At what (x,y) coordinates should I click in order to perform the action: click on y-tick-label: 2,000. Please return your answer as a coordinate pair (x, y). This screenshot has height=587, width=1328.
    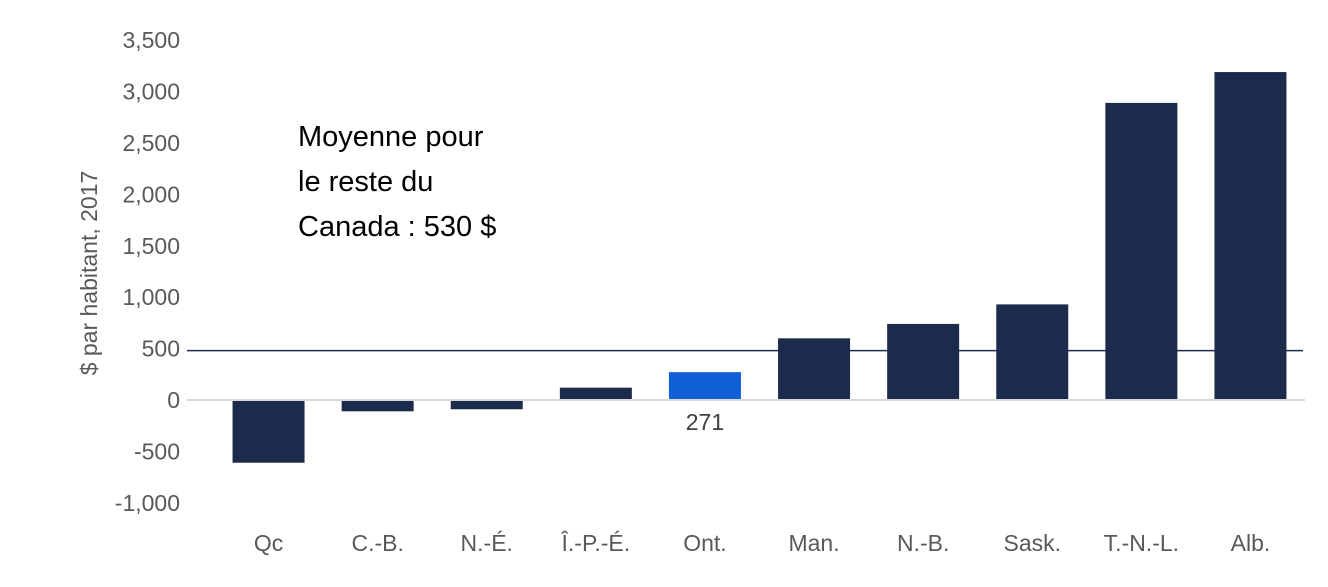
    Looking at the image, I should click on (151, 194).